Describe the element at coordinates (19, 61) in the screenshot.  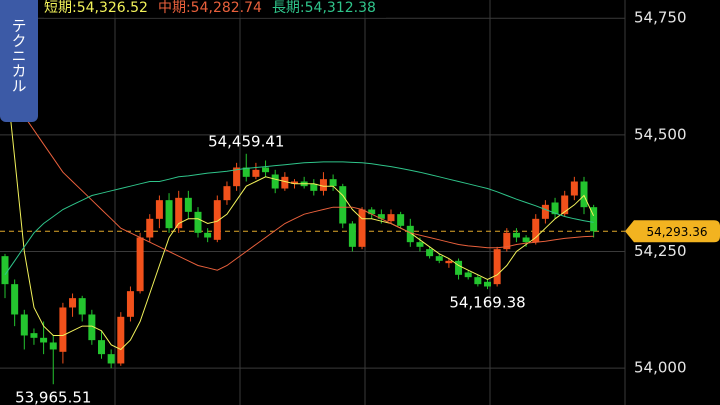
I see `side-tab: テクニカル` at that location.